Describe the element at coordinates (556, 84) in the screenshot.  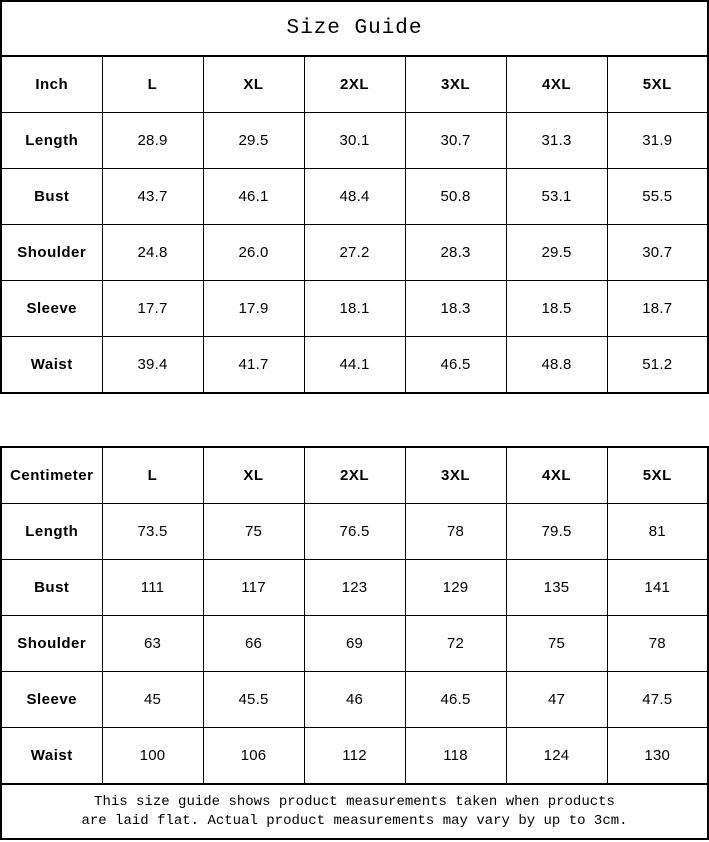
I see `column-header-4xl: 4XL` at that location.